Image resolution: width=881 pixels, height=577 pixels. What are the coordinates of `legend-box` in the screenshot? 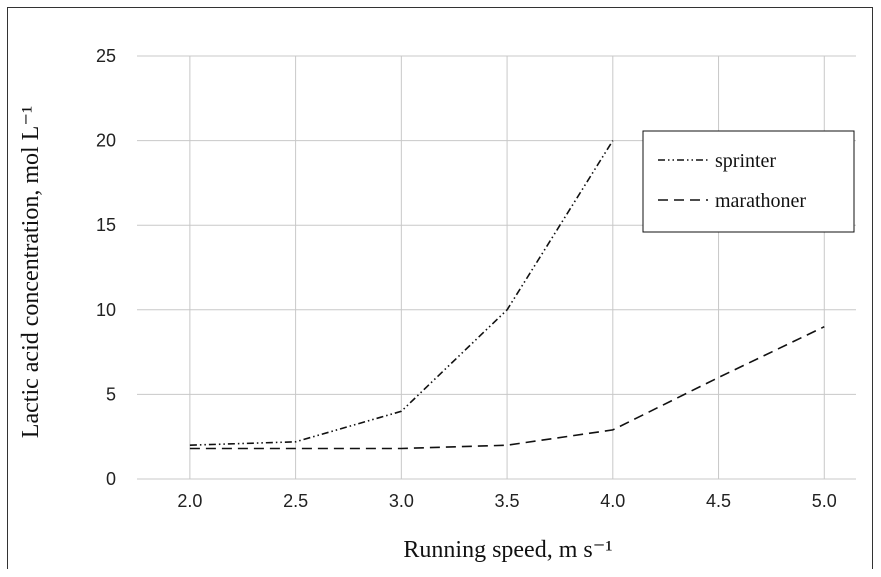 It's located at (748, 181).